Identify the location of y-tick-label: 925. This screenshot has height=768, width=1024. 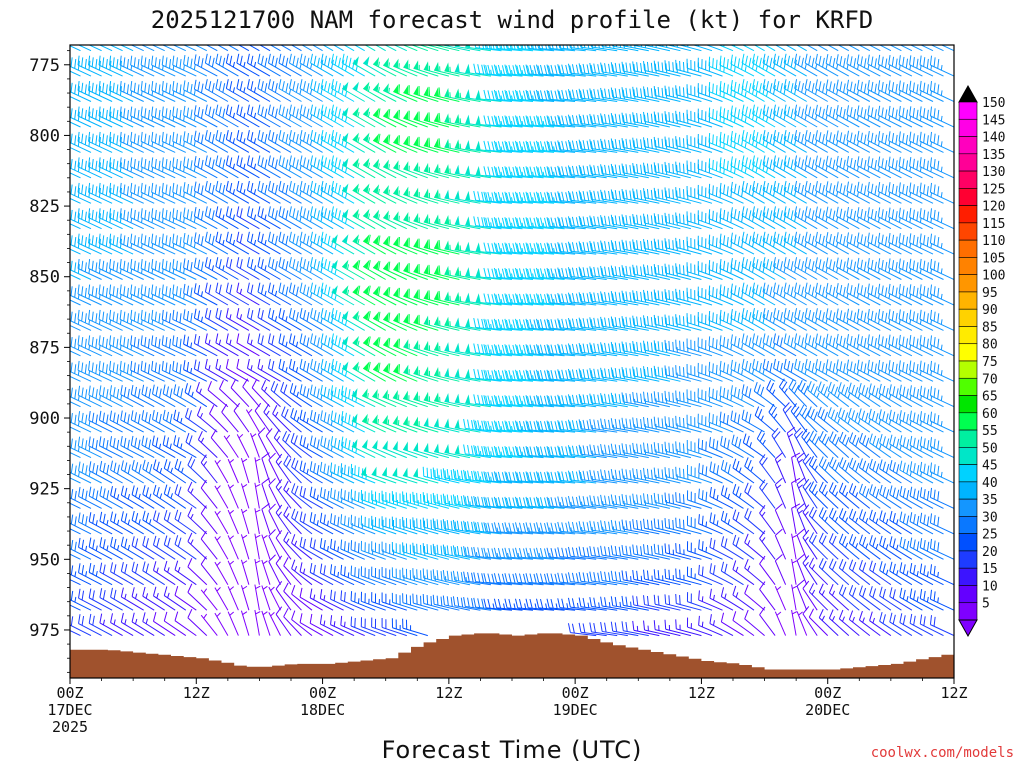
(44, 490).